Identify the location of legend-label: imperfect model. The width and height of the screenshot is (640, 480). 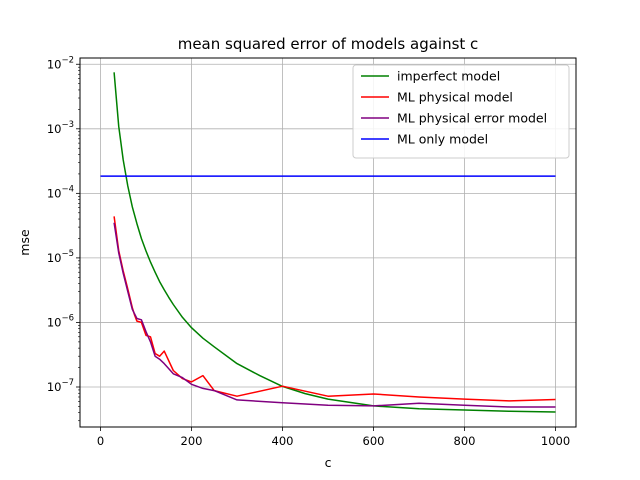
(448, 76).